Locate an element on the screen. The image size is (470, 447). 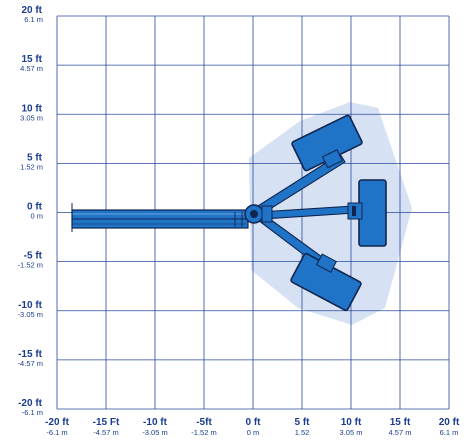
x-tick-label-ft: -20 ft is located at coordinates (57, 422).